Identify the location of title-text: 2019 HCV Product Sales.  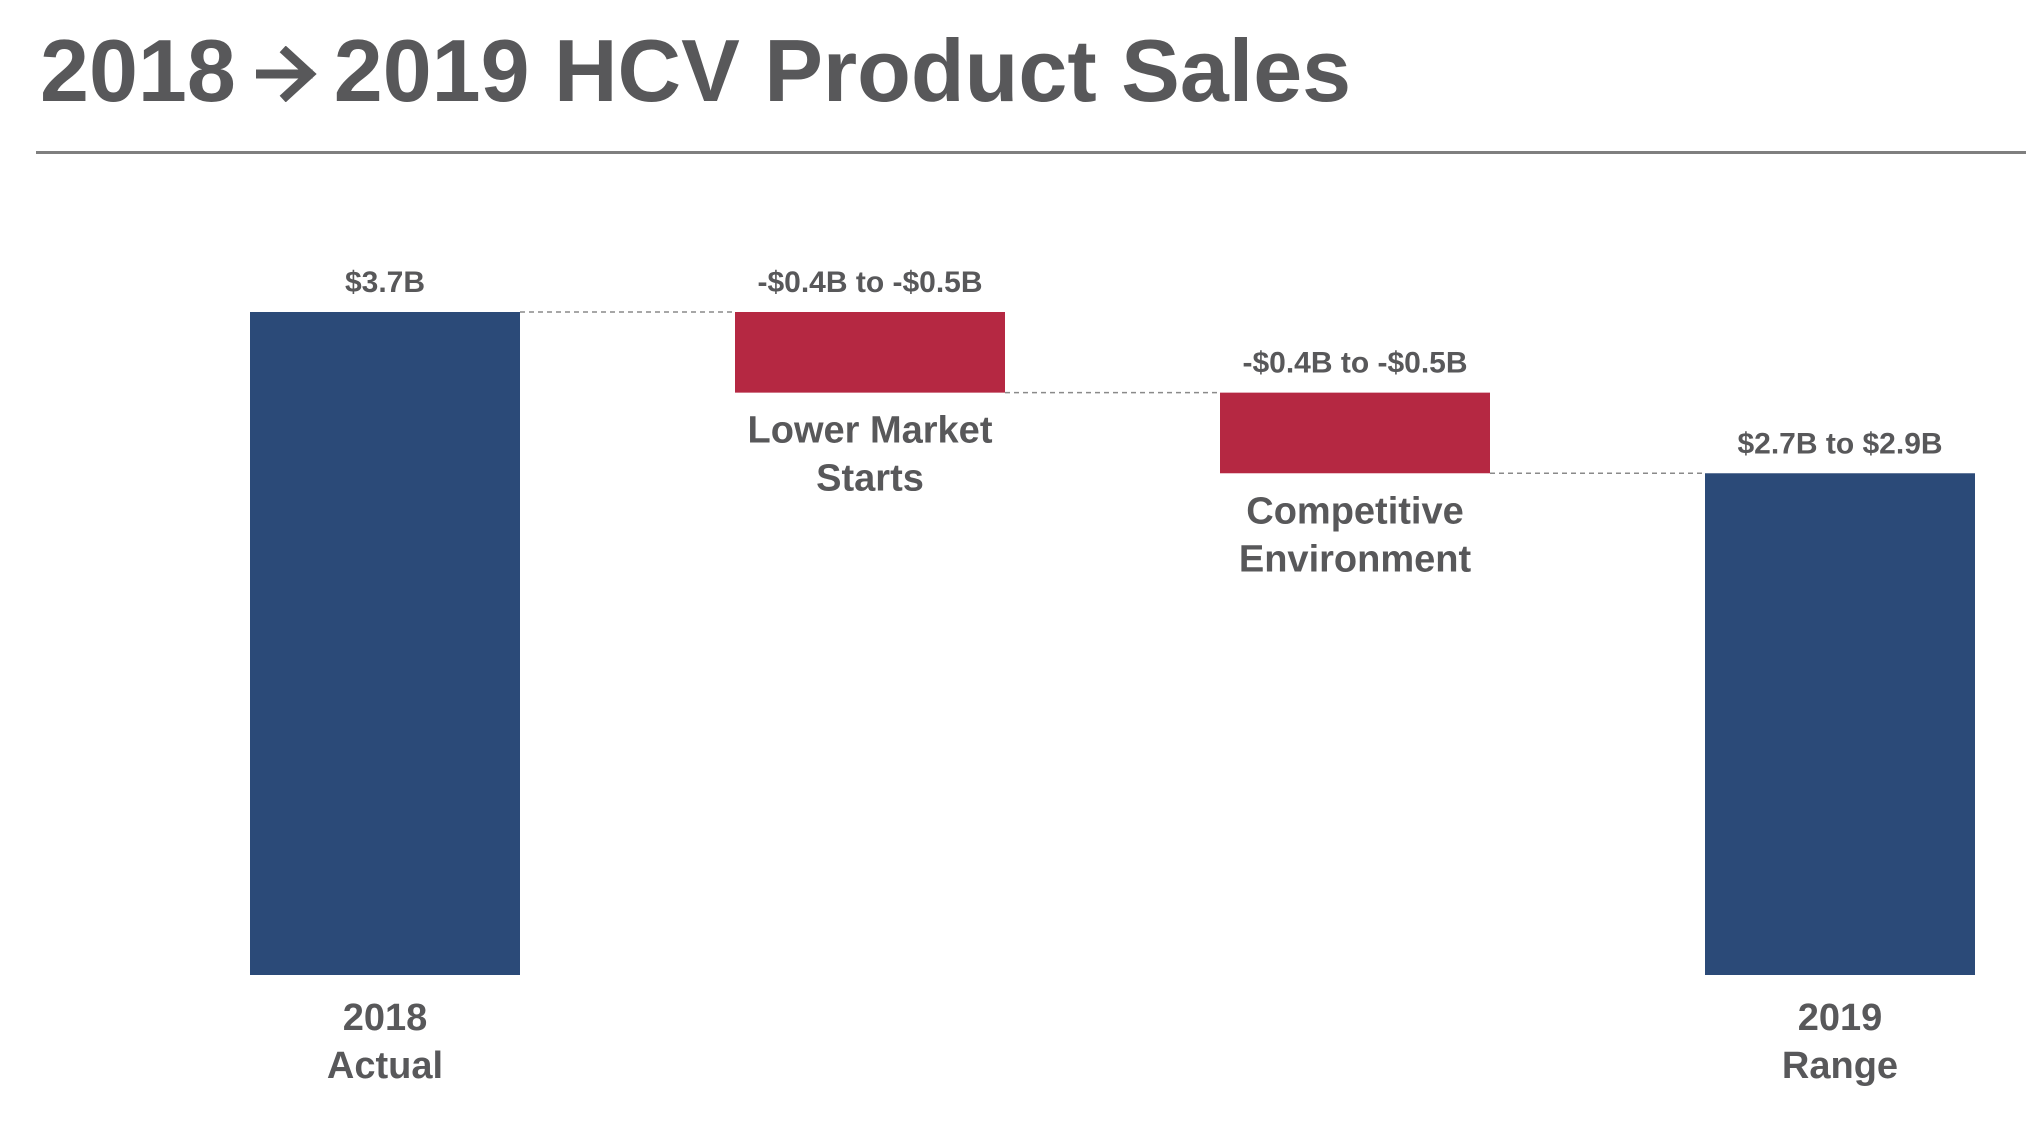
(842, 70).